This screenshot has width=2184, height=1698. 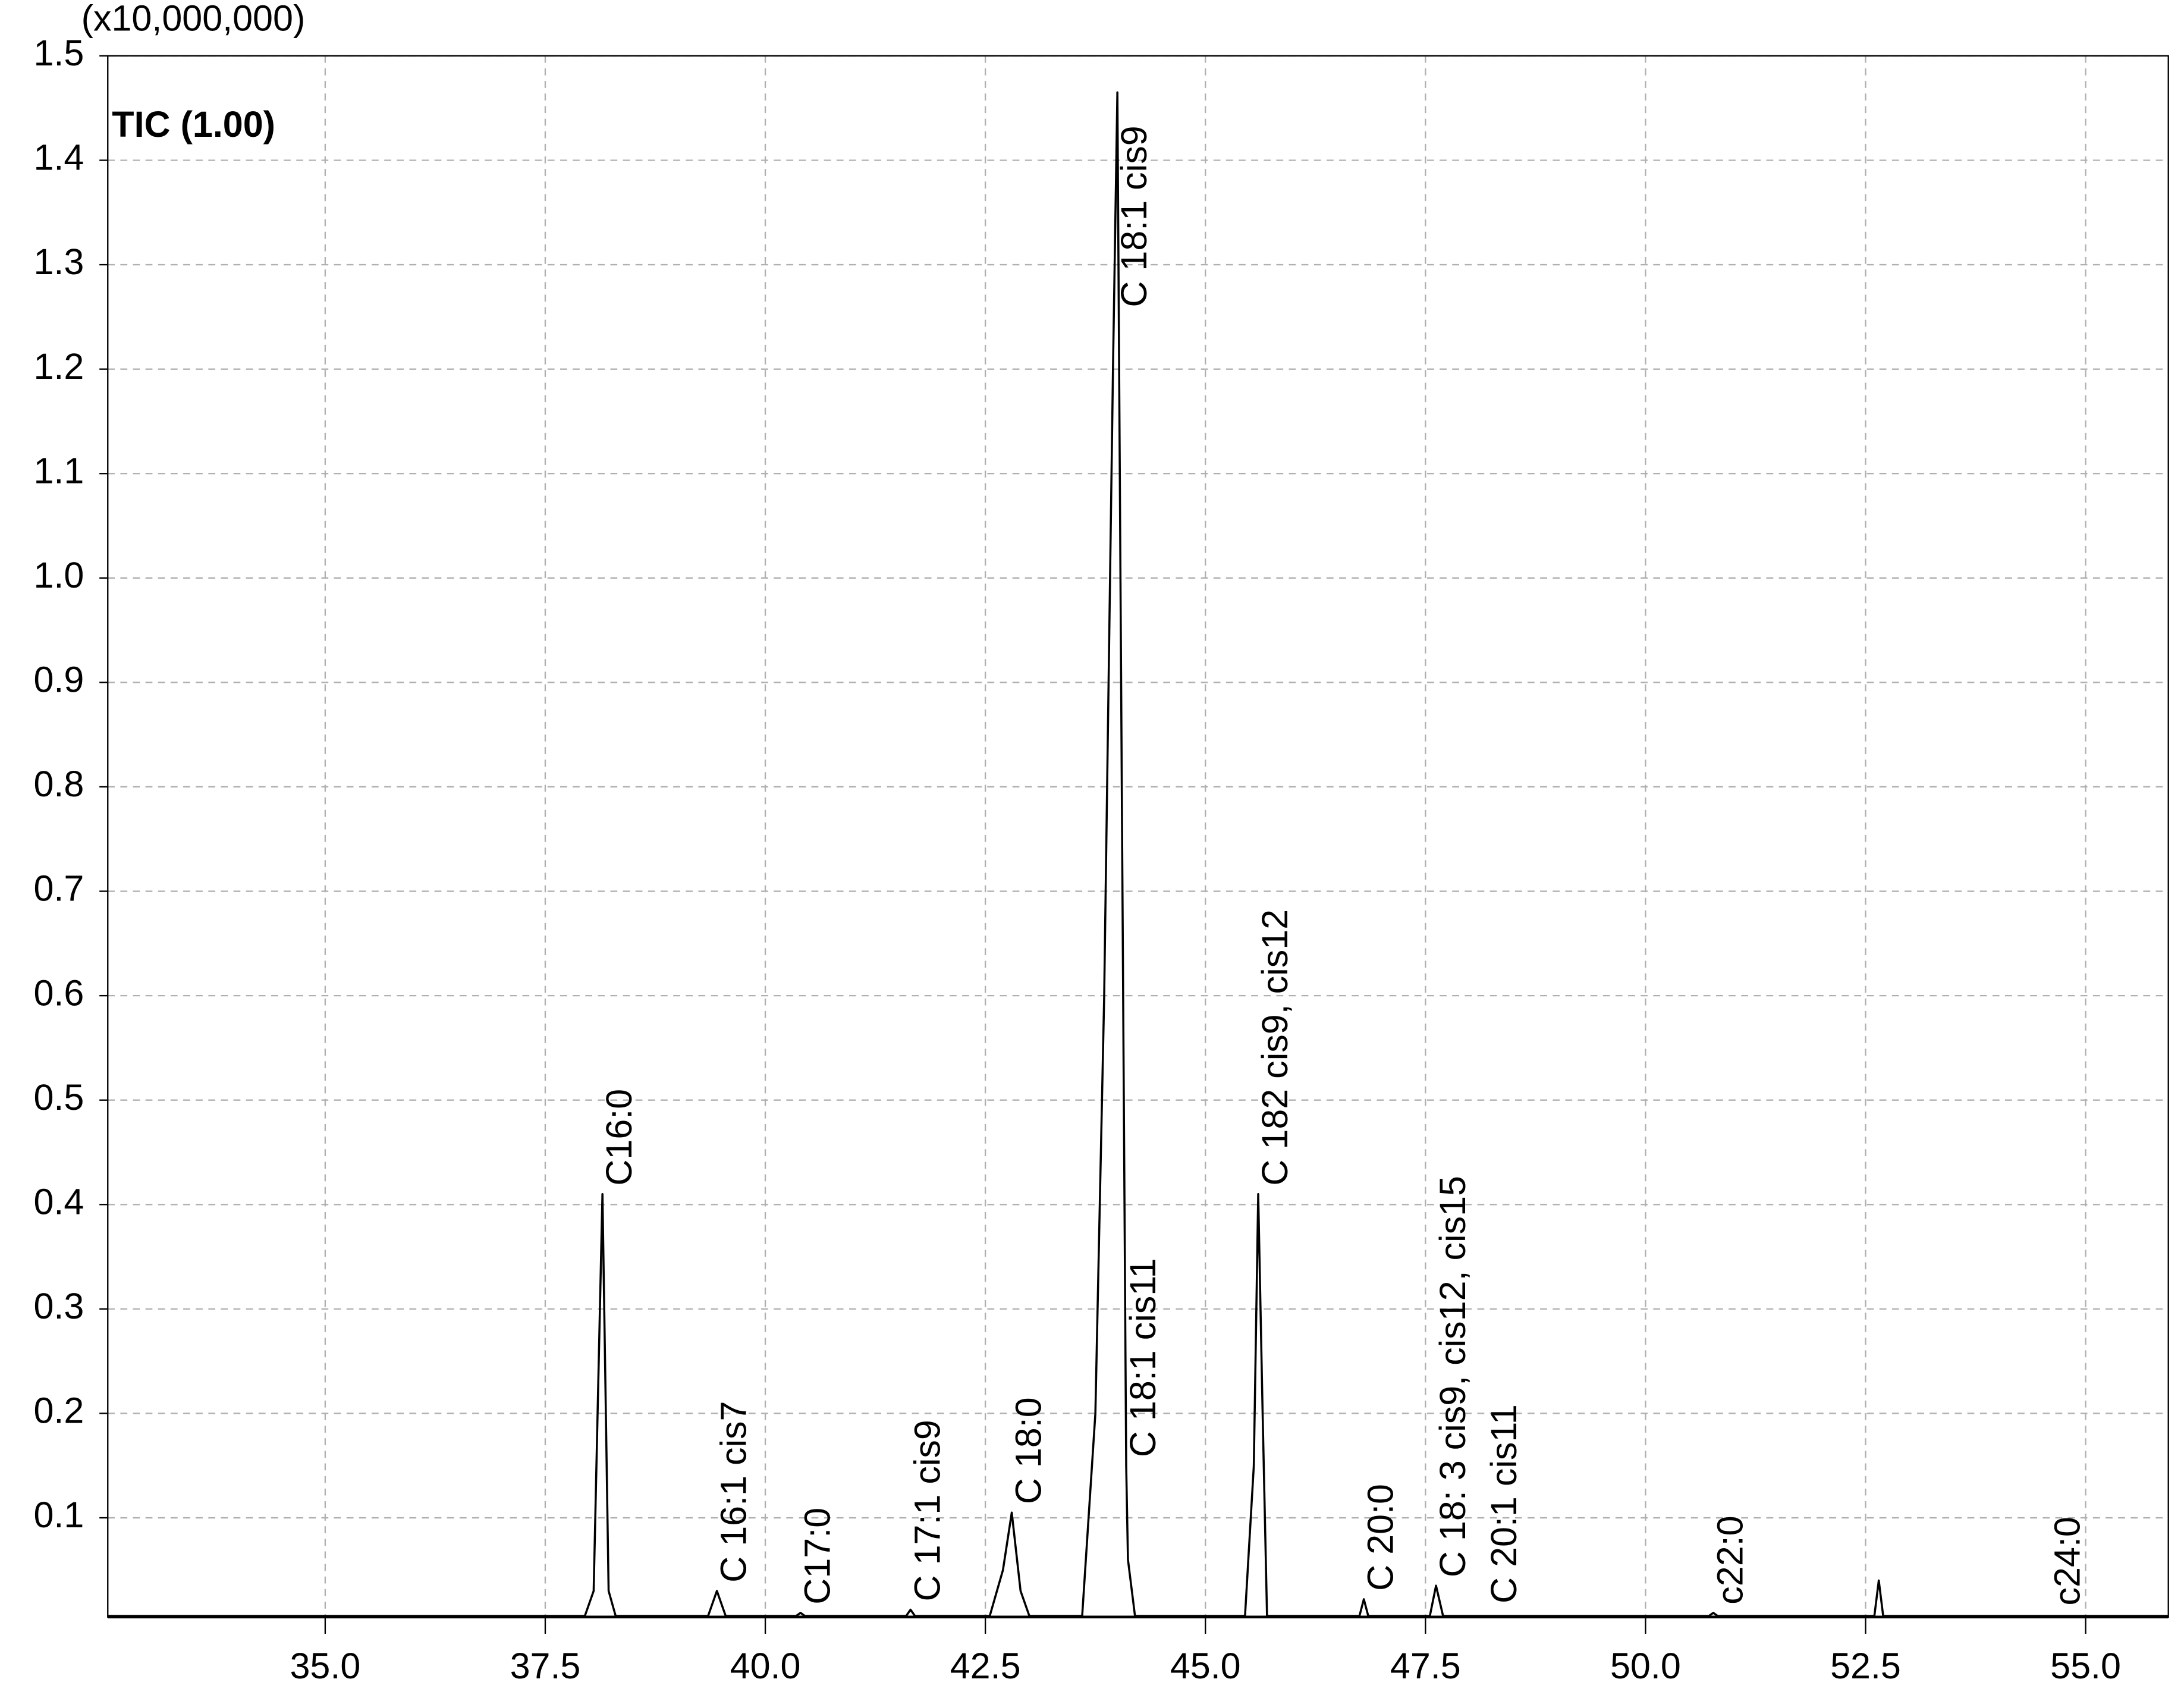 I want to click on x-tick-label: 37.5, so click(x=545, y=1666).